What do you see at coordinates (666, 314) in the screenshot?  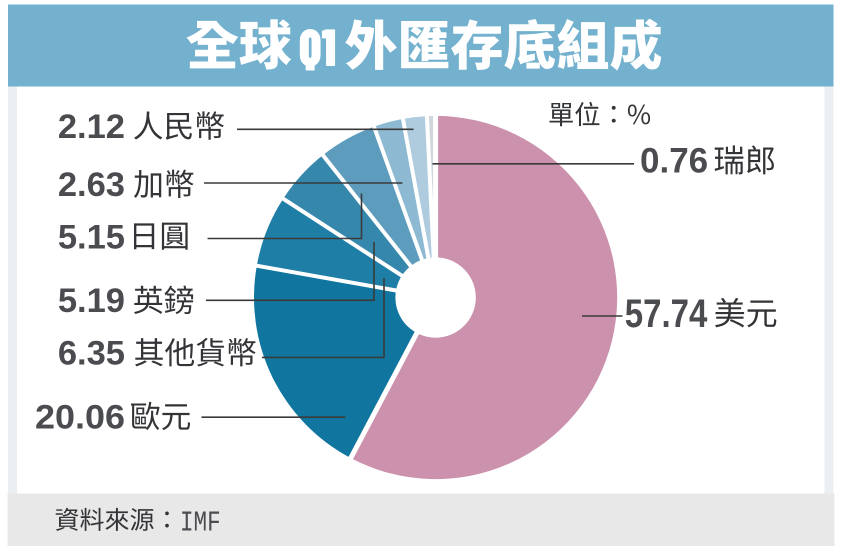 I see `svg-text: 57.74` at bounding box center [666, 314].